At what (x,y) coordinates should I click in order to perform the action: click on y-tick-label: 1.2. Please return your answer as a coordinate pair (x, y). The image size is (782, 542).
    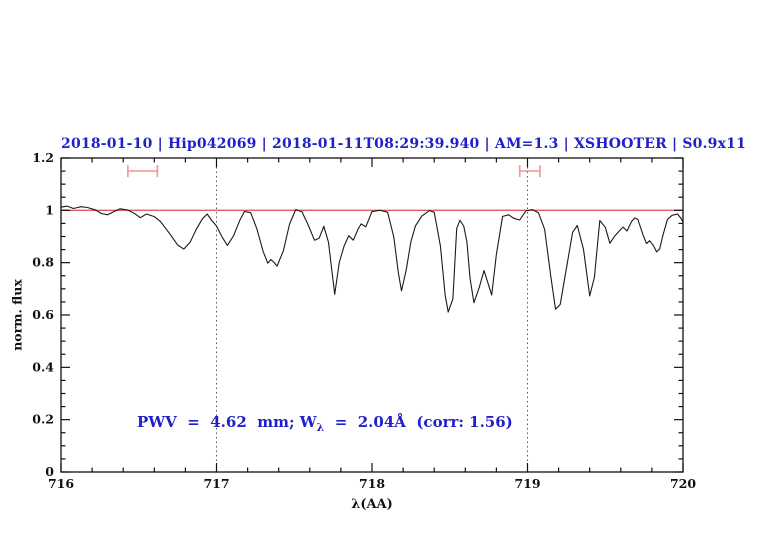
    Looking at the image, I should click on (43, 157).